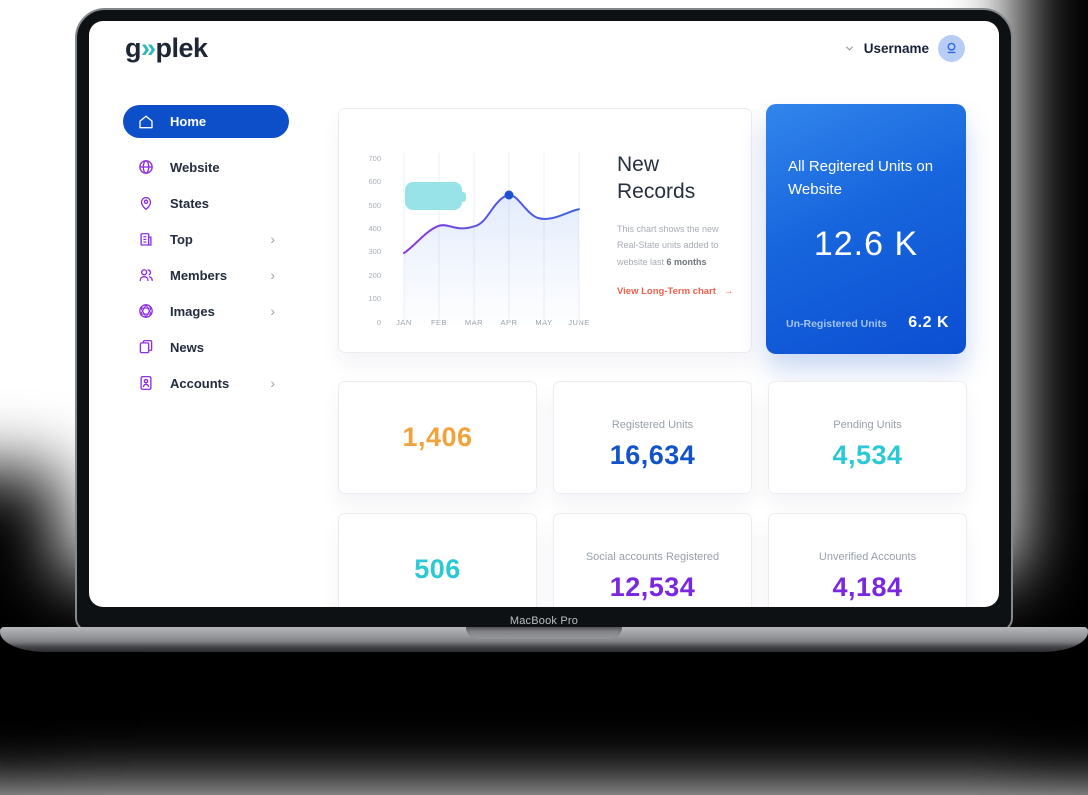  Describe the element at coordinates (867, 454) in the screenshot. I see `stat-value: 4,534` at that location.